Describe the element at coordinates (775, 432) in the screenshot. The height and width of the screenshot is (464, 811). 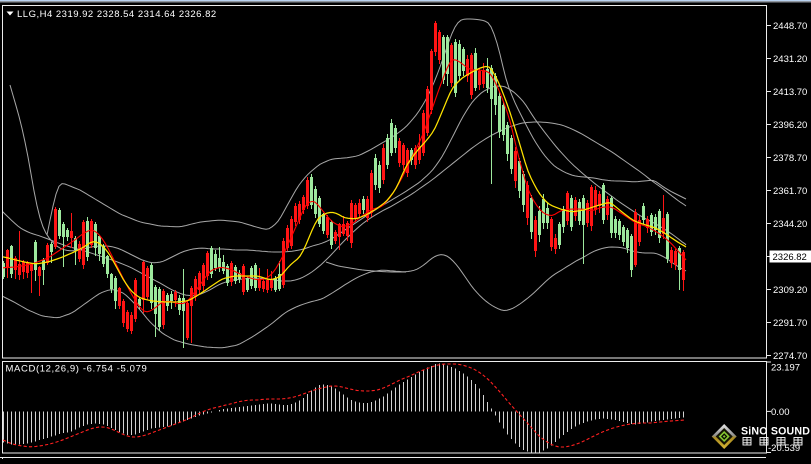
I see `svg-text: SiNO SOUND` at that location.